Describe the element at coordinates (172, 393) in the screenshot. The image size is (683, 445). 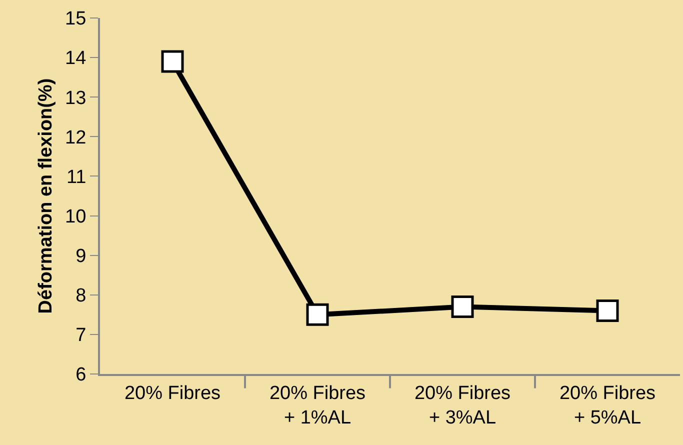
I see `x-tick-label: 20% Fibres` at that location.